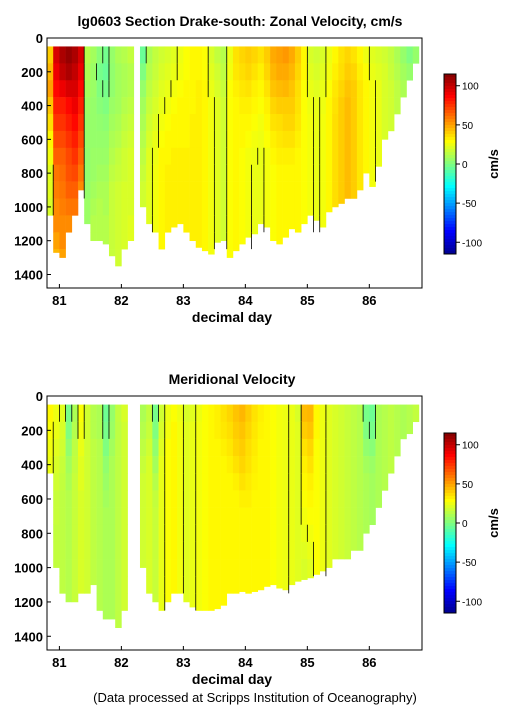  Describe the element at coordinates (32, 139) in the screenshot. I see `y-tick-label: 600` at that location.